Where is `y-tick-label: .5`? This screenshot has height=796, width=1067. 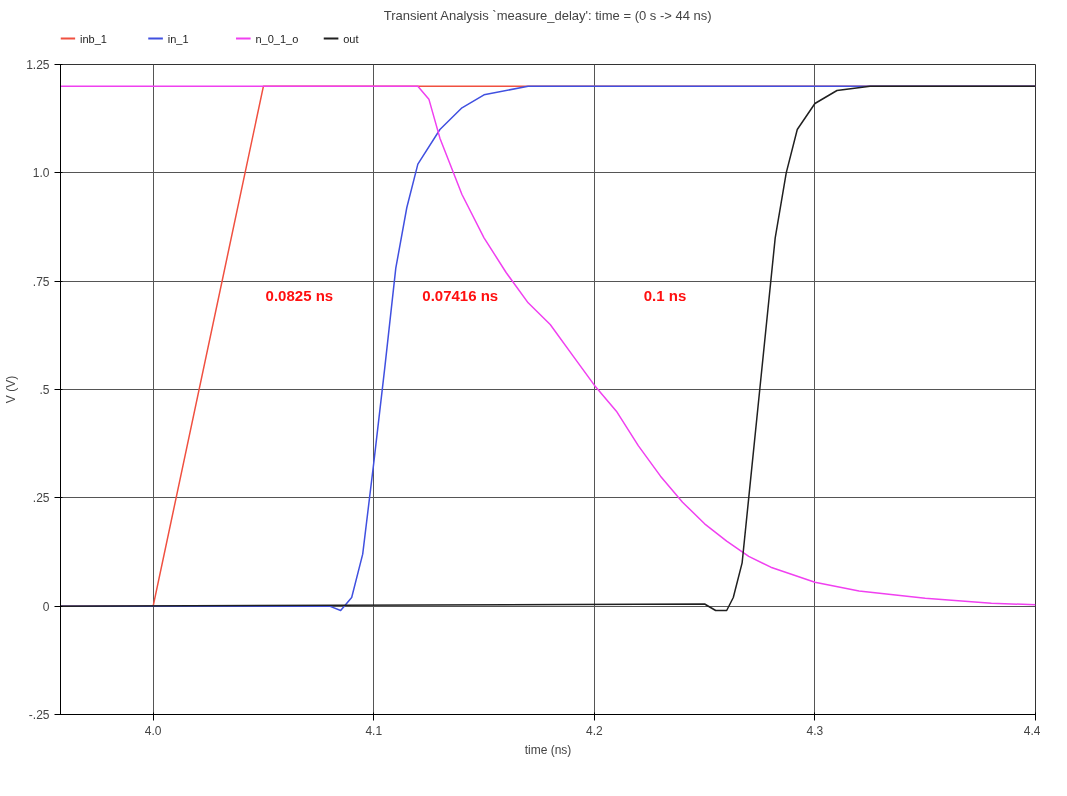 y-tick-label: .5 is located at coordinates (44, 390).